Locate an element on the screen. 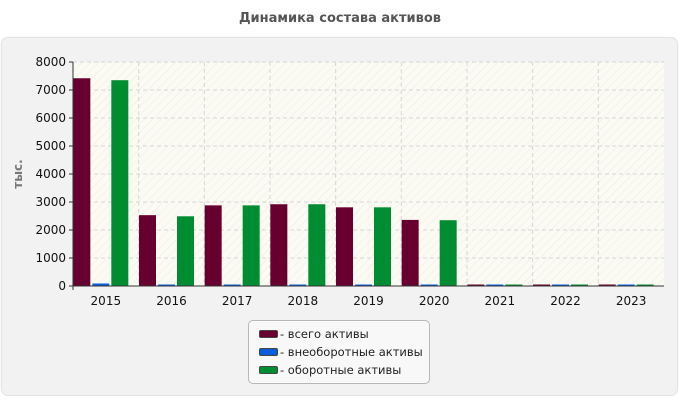 The height and width of the screenshot is (400, 680). legend-label-total: - всего активы is located at coordinates (324, 334).